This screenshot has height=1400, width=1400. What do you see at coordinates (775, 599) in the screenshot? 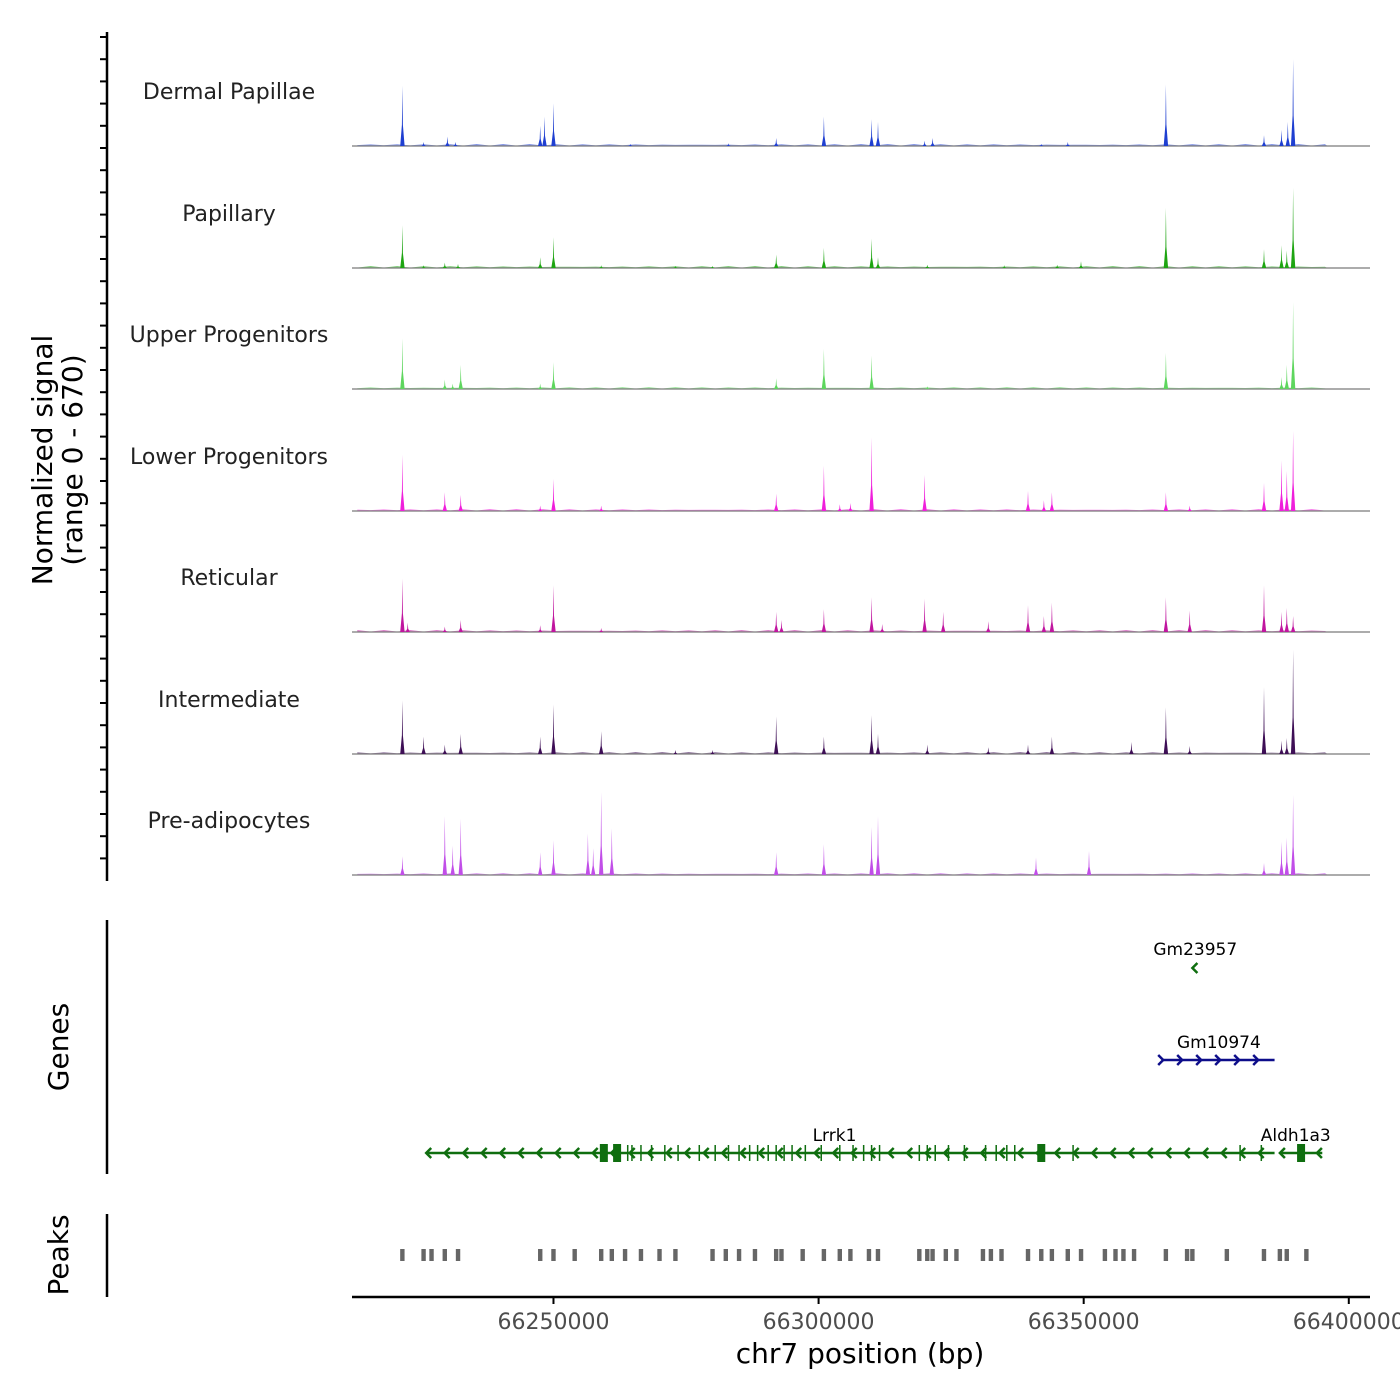
I see `track-reticular: Reticular` at bounding box center [775, 599].